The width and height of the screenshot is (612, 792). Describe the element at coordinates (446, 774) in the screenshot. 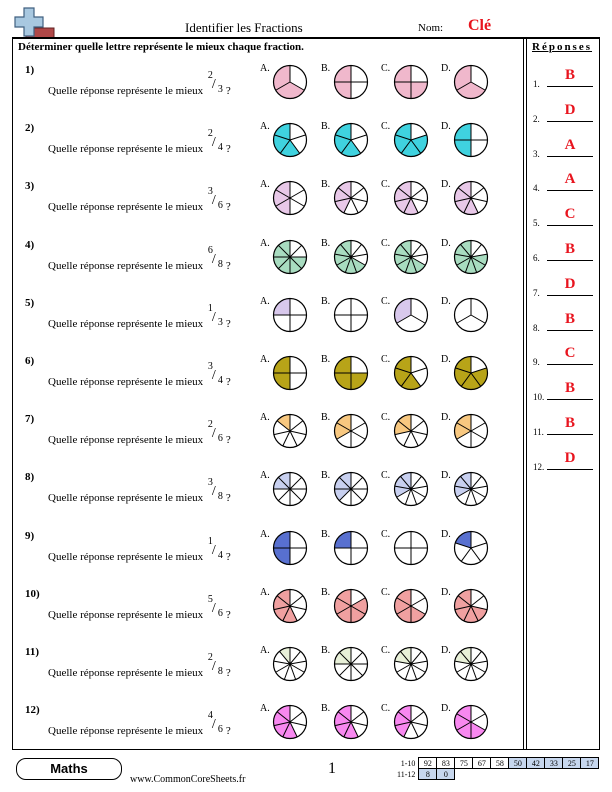

I see `score-cell: 0` at that location.